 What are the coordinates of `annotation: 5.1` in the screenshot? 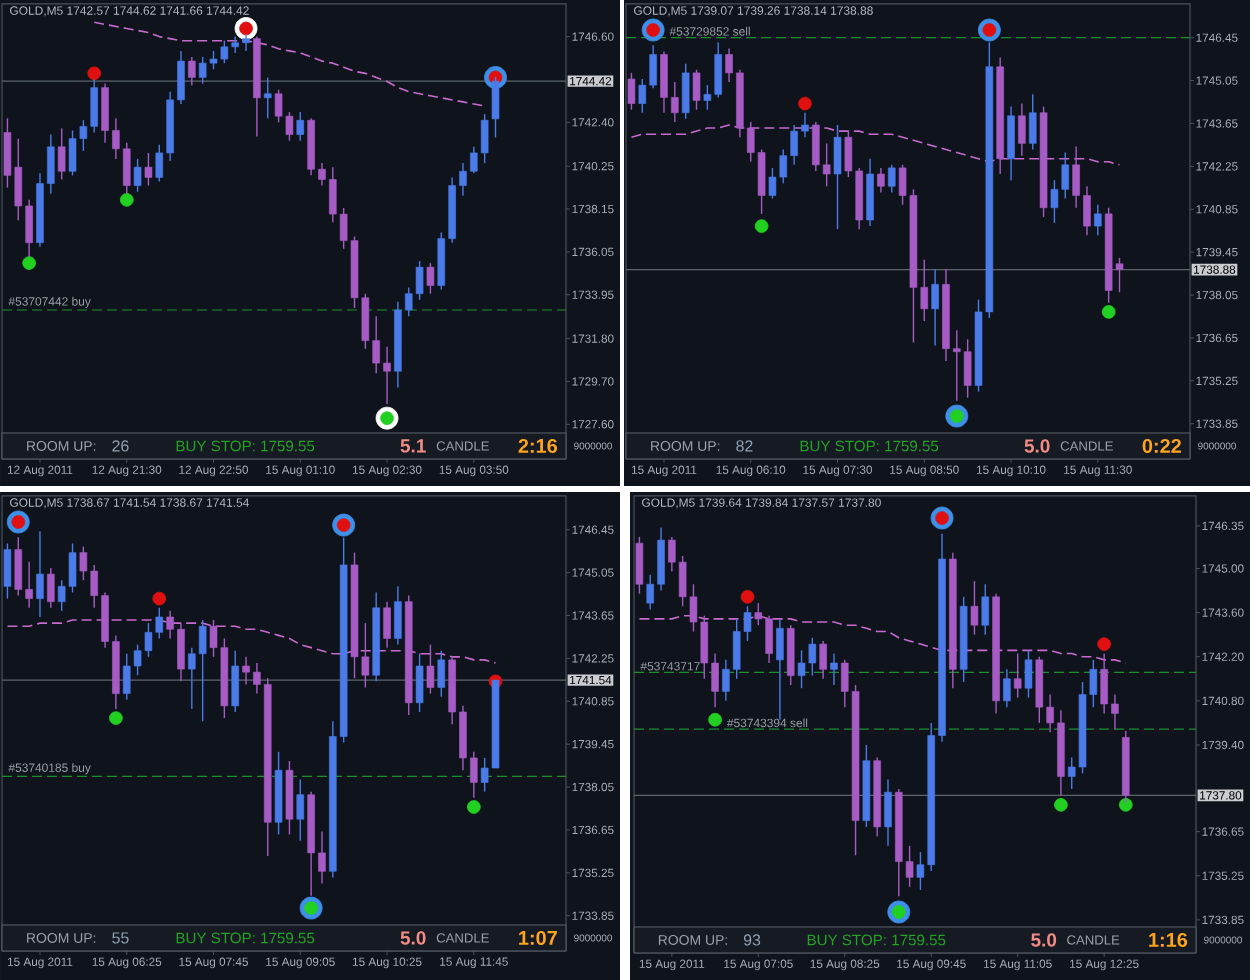 It's located at (413, 446).